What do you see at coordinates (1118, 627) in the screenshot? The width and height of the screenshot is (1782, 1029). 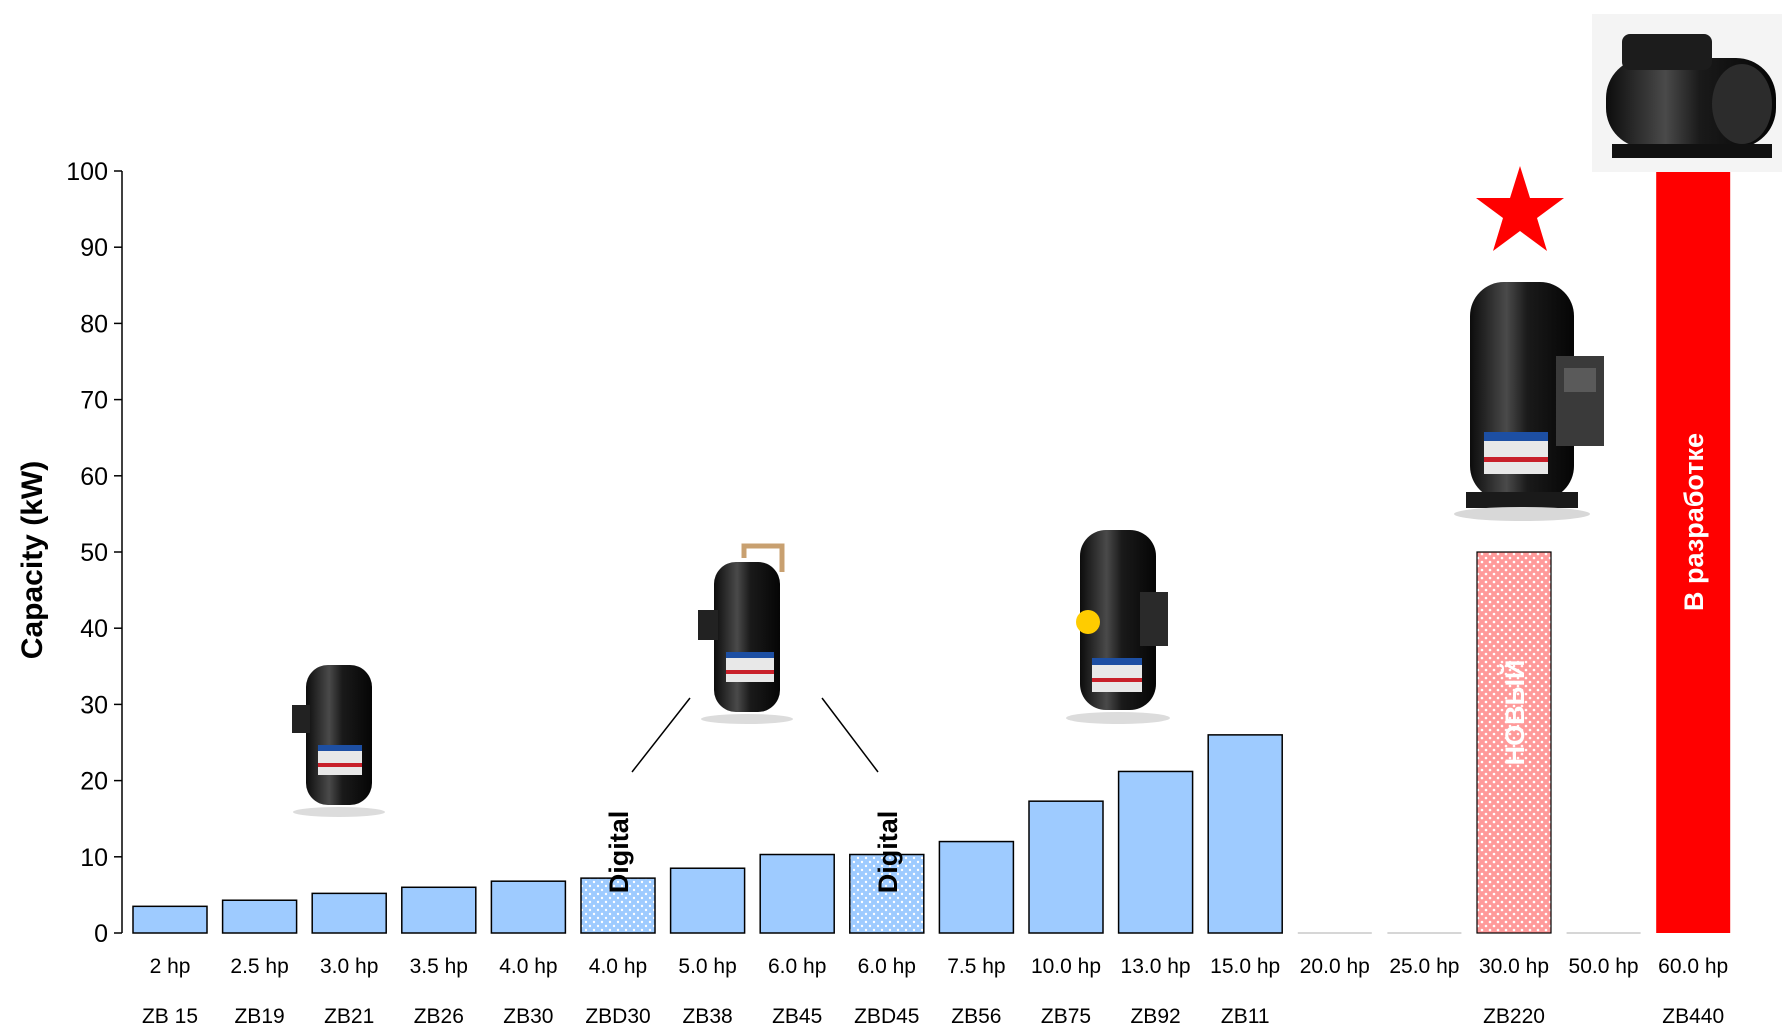 I see `compressor-image-medium` at bounding box center [1118, 627].